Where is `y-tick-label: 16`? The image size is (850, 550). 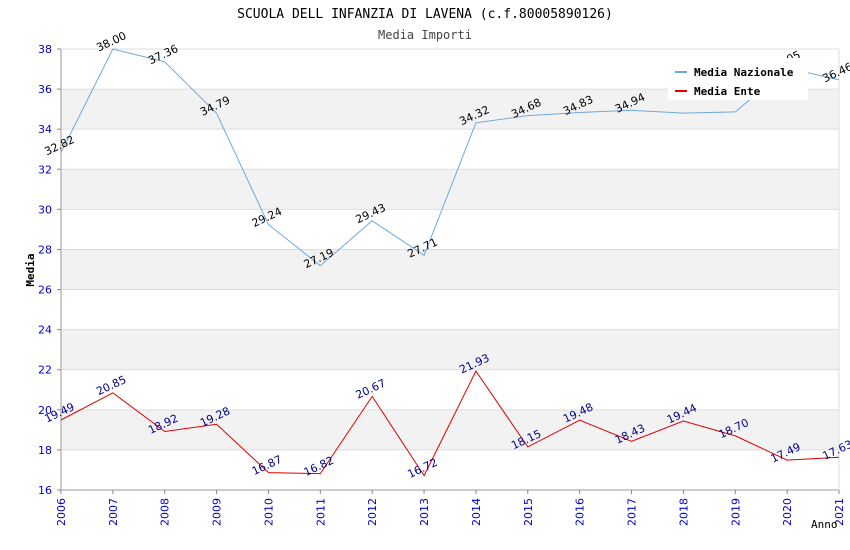
y-tick-label: 16 is located at coordinates (45, 490).